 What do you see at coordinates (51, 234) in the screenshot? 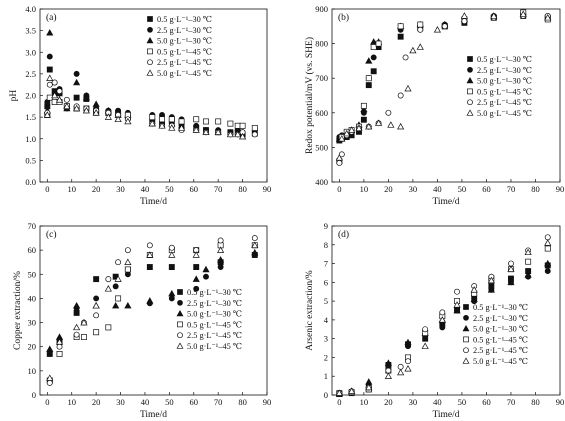
I see `panel-label: (c)` at bounding box center [51, 234].